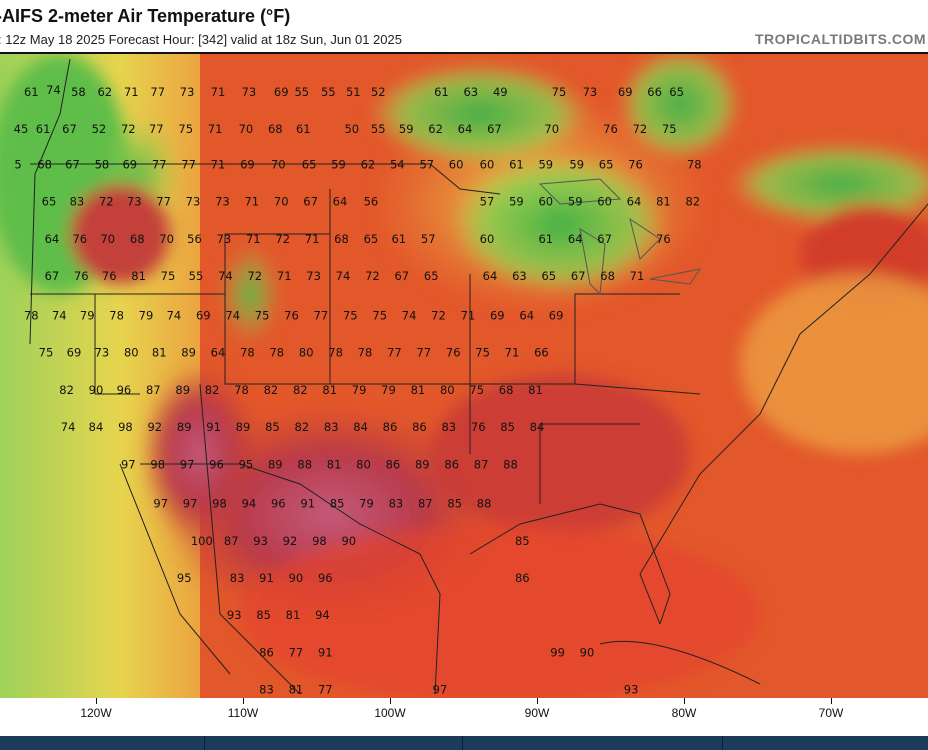 Image resolution: width=928 pixels, height=750 pixels. What do you see at coordinates (351, 129) in the screenshot?
I see `temperature-value: 50` at bounding box center [351, 129].